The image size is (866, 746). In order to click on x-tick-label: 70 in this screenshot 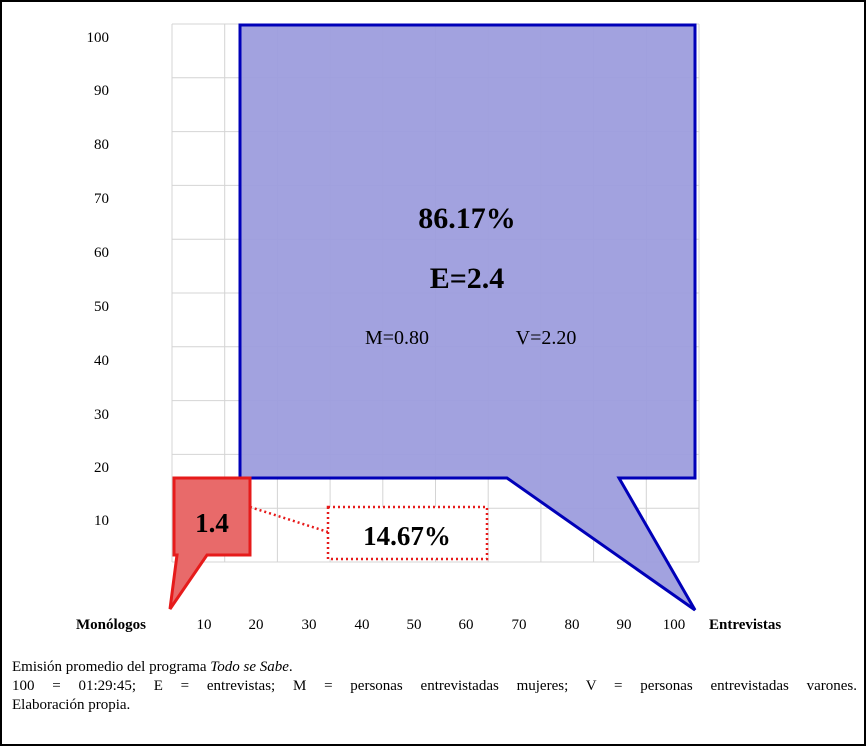, I will do `click(519, 625)`.